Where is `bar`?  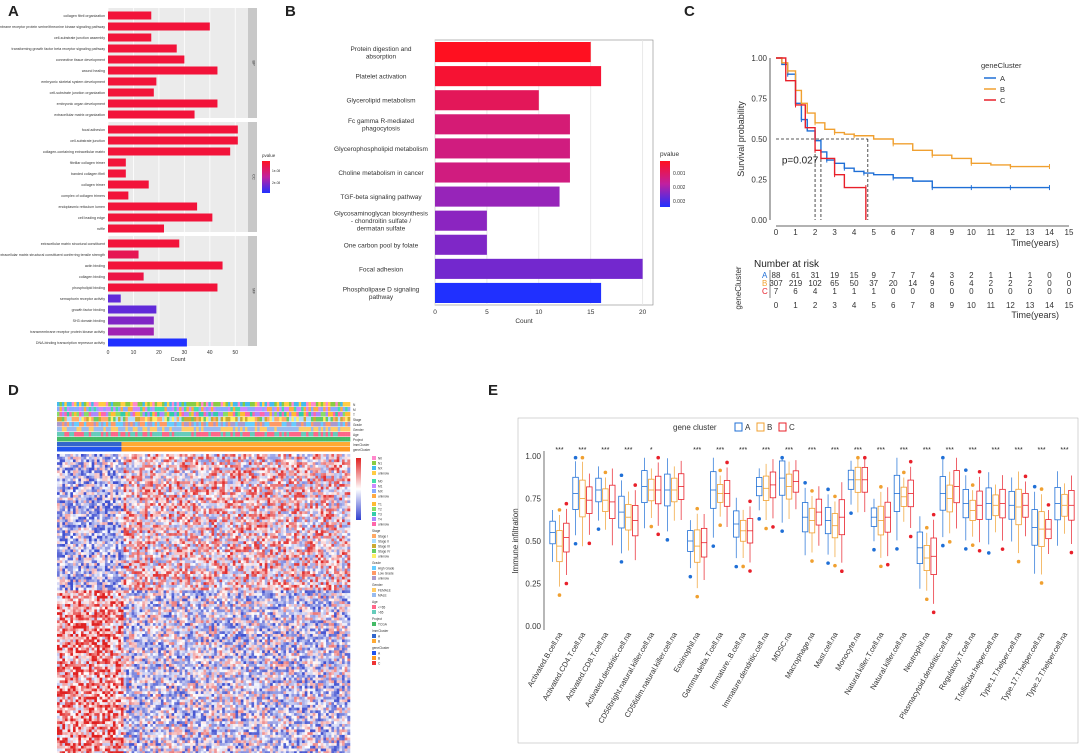
bar is located at coordinates (513, 52).